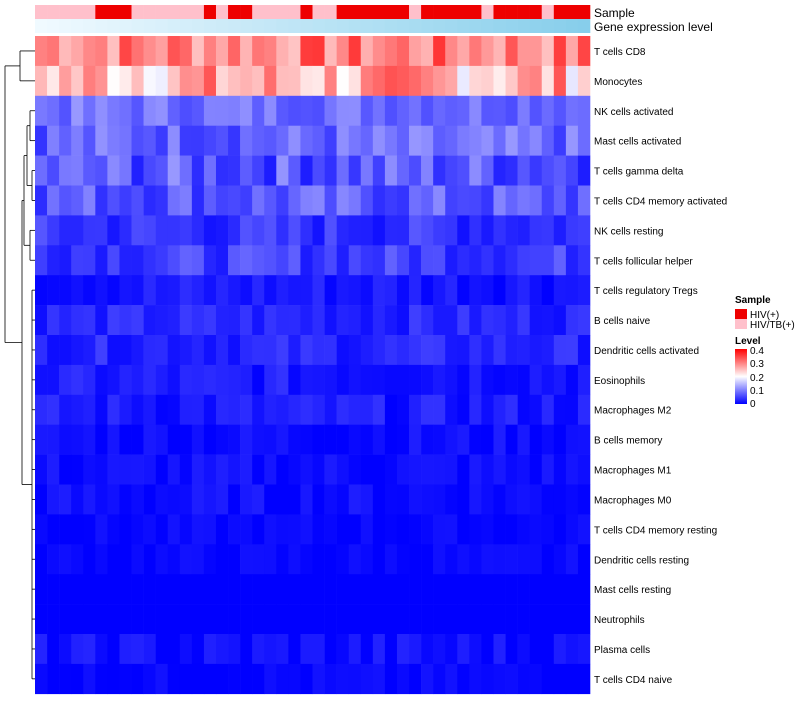  What do you see at coordinates (655, 530) in the screenshot?
I see `row-label: T cells CD4 memory resting` at bounding box center [655, 530].